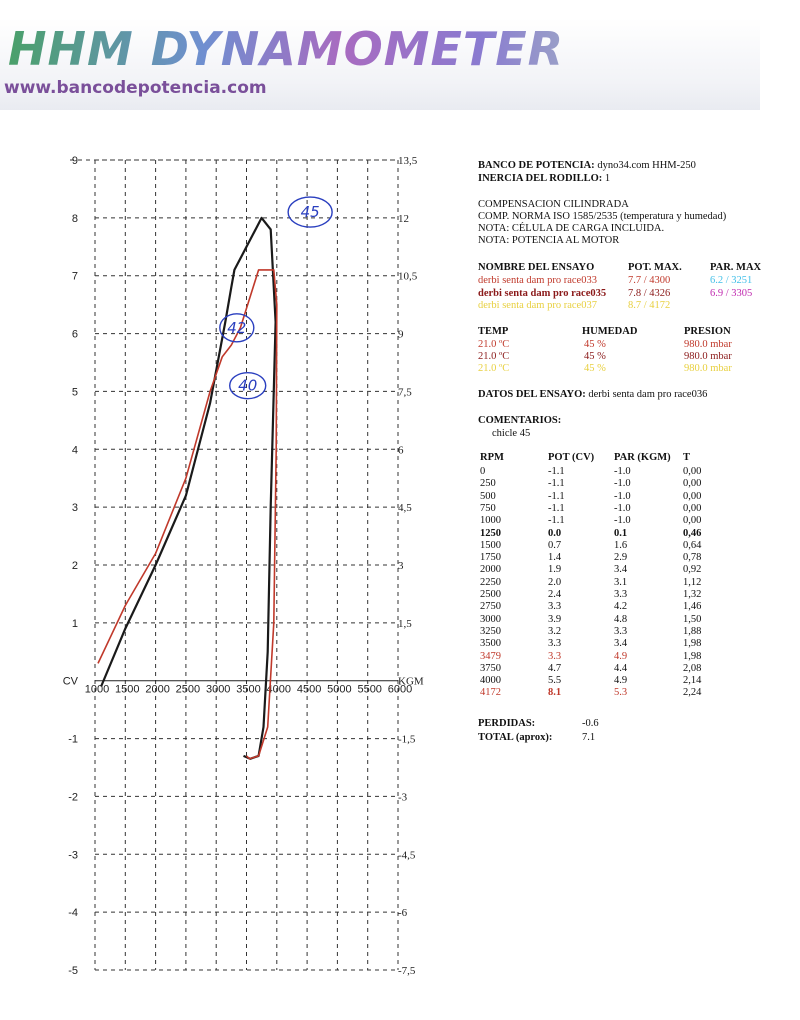  What do you see at coordinates (595, 368) in the screenshot?
I see `cond-hum-3: 45 %` at bounding box center [595, 368].